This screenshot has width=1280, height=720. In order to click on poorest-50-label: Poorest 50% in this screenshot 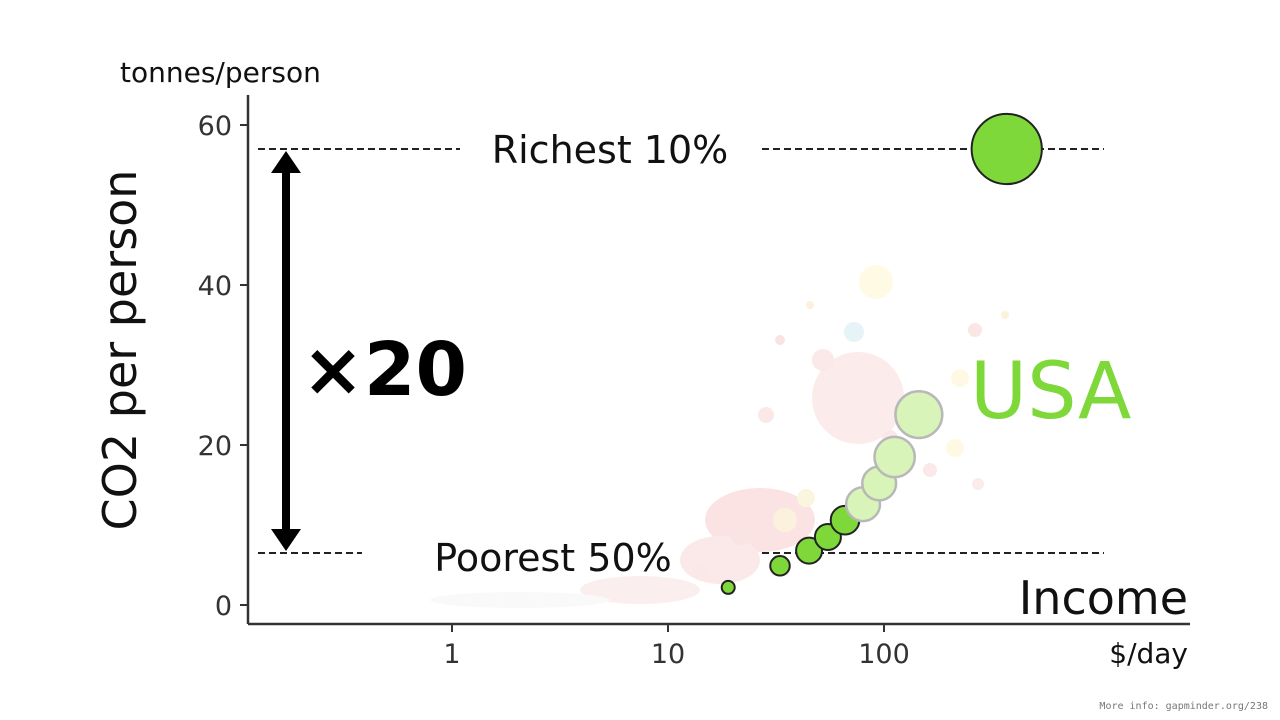, I will do `click(552, 558)`.